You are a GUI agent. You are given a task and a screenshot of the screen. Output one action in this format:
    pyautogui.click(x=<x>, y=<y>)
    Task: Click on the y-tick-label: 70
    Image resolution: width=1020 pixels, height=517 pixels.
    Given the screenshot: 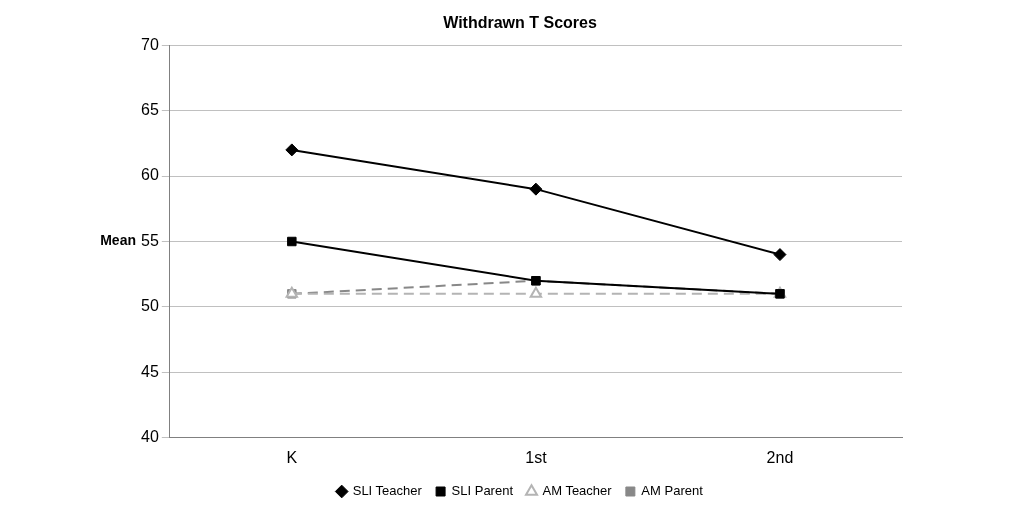 What is the action you would take?
    pyautogui.click(x=150, y=44)
    